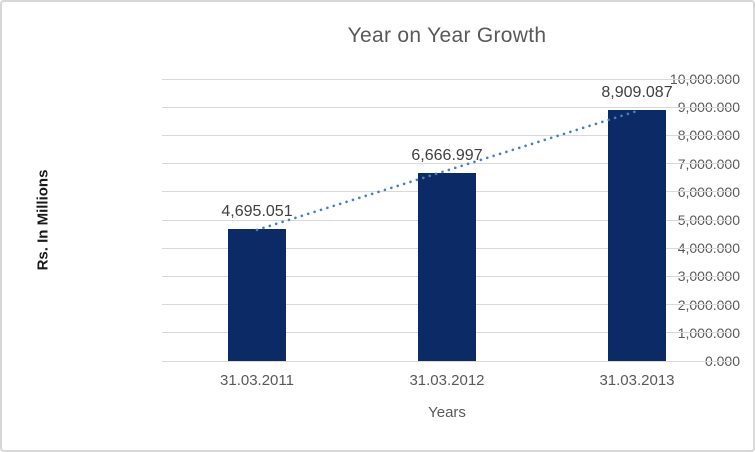  What do you see at coordinates (43, 220) in the screenshot?
I see `y-axis-title: Rs. In Millions` at bounding box center [43, 220].